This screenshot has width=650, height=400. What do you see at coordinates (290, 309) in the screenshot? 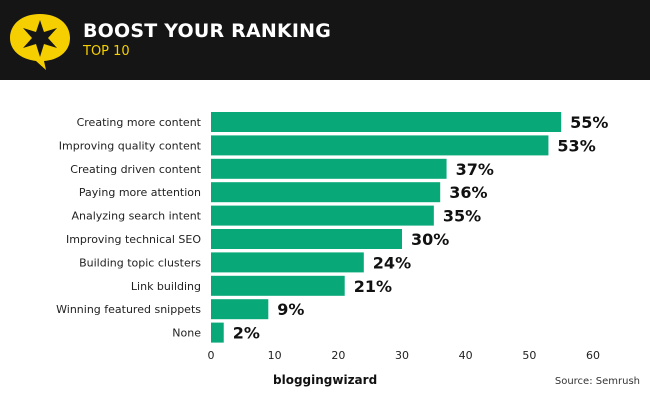
I see `data-label: 9%` at bounding box center [290, 309].